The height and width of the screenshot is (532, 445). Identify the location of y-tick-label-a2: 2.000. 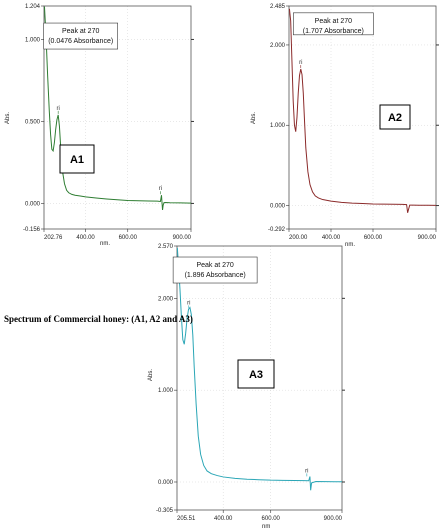
(278, 46).